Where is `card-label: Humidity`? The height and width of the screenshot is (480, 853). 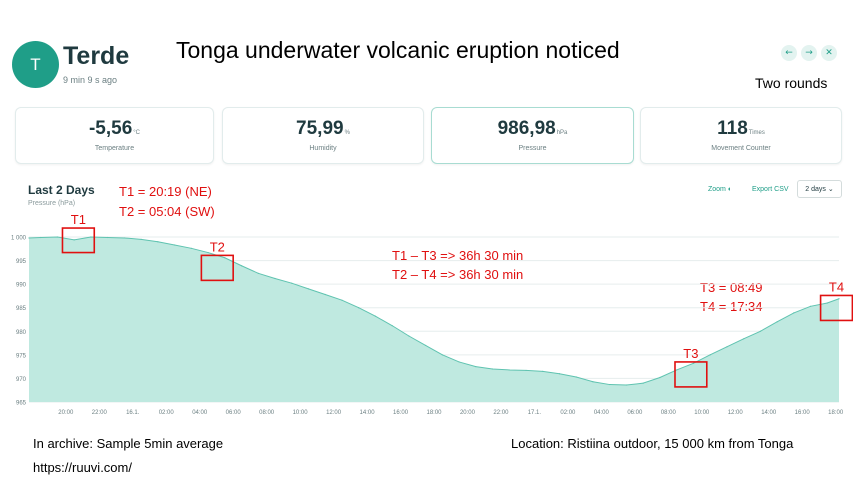
card-label: Humidity is located at coordinates (323, 148).